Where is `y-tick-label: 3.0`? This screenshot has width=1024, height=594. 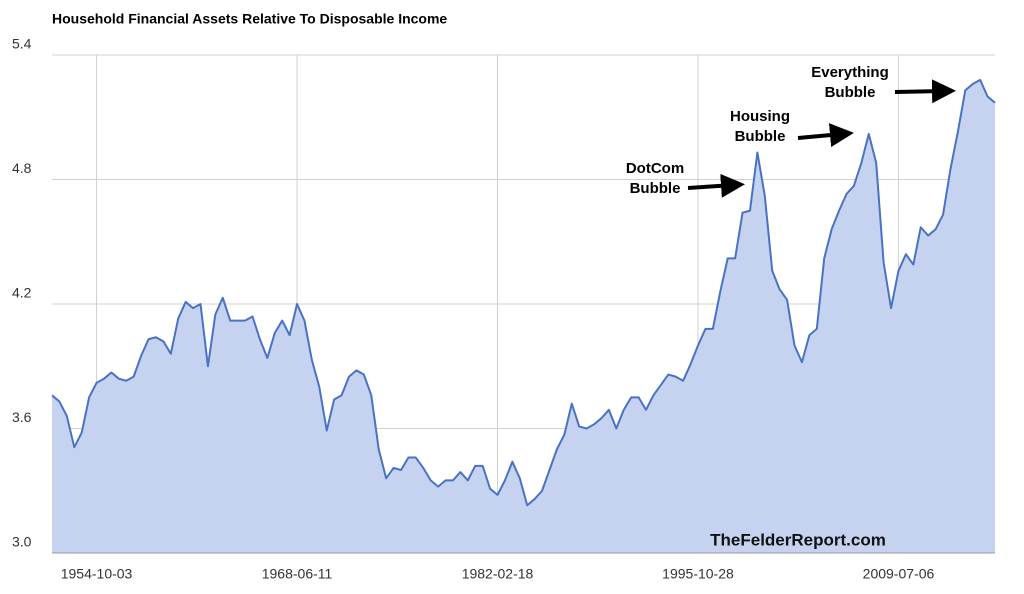
y-tick-label: 3.0 is located at coordinates (22, 542).